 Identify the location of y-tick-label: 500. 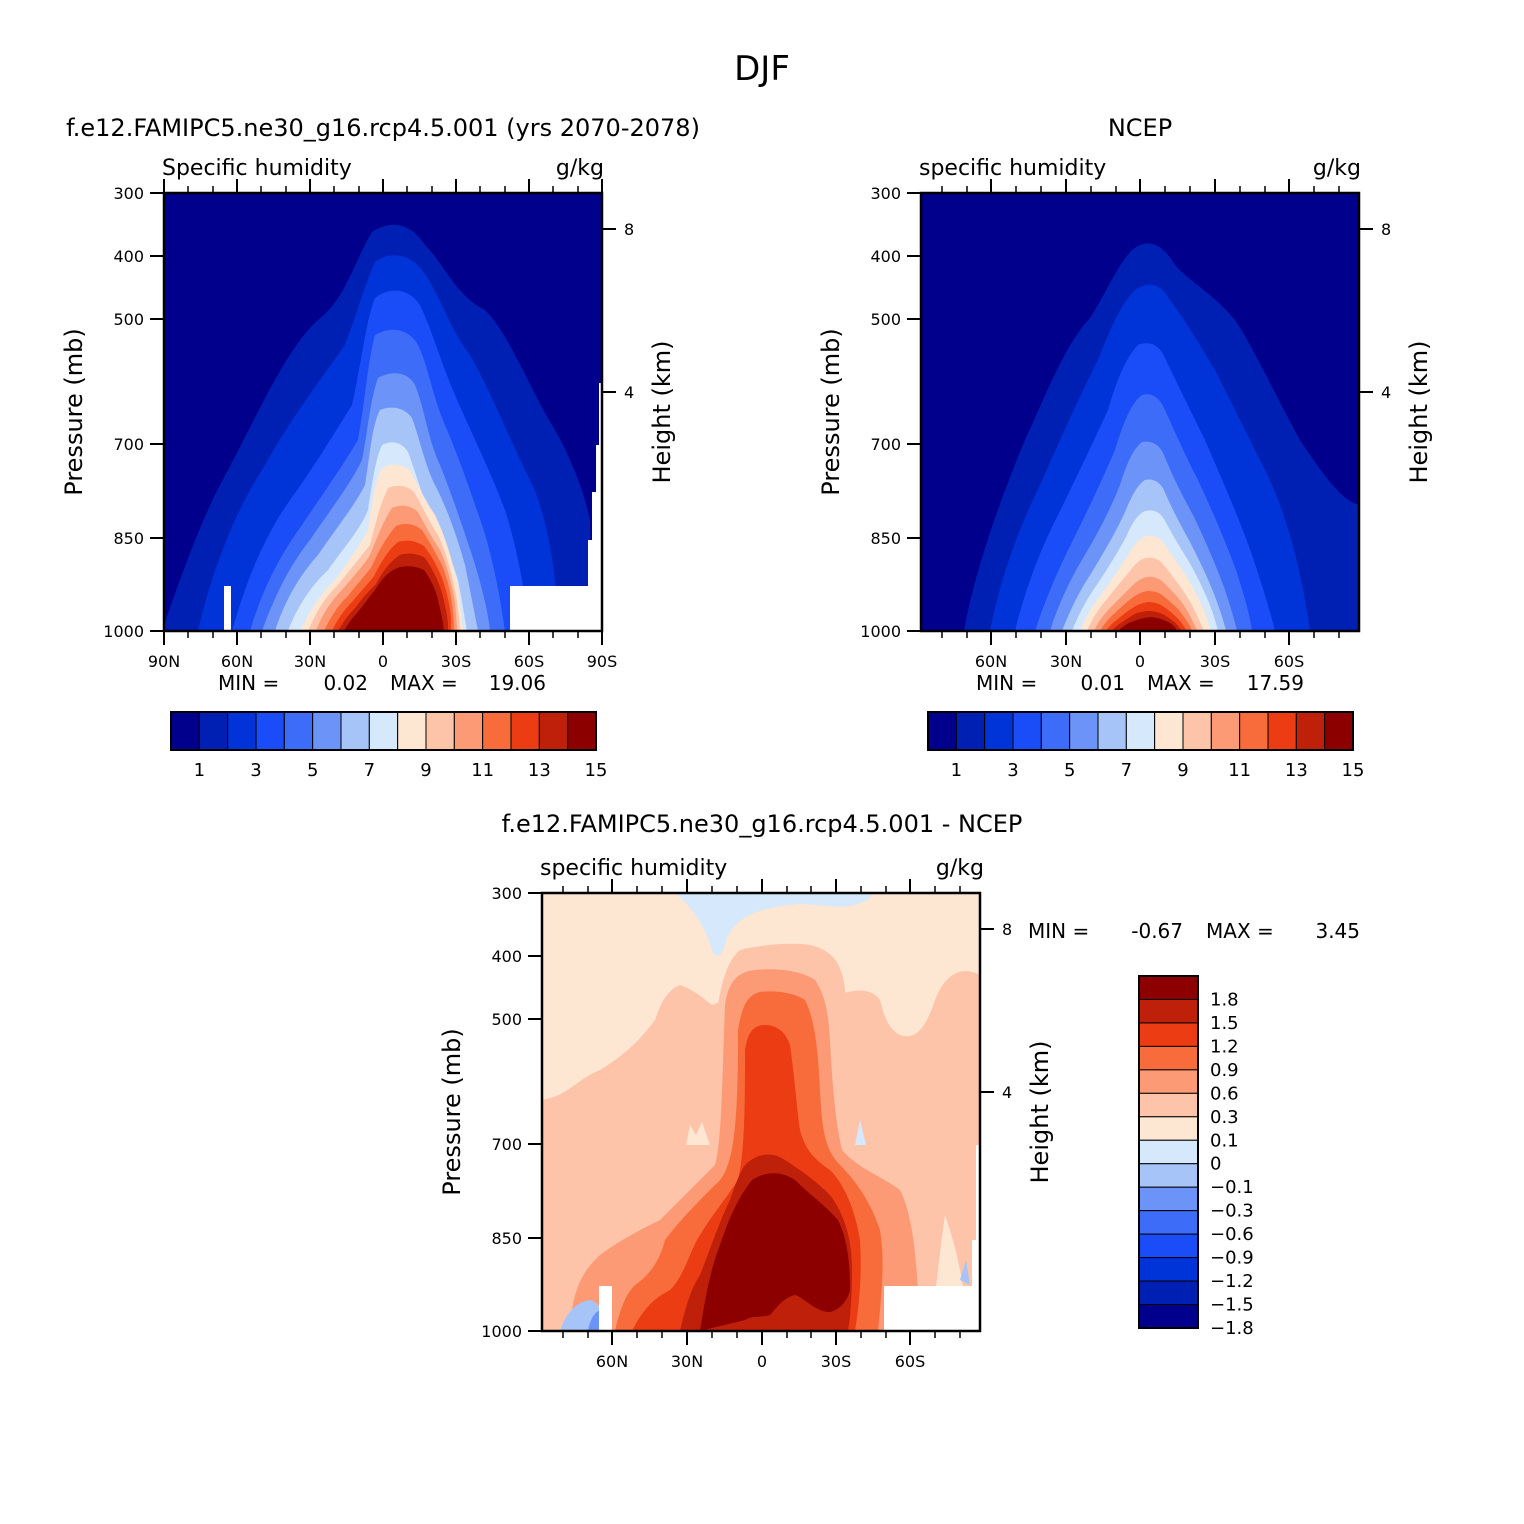
(885, 319).